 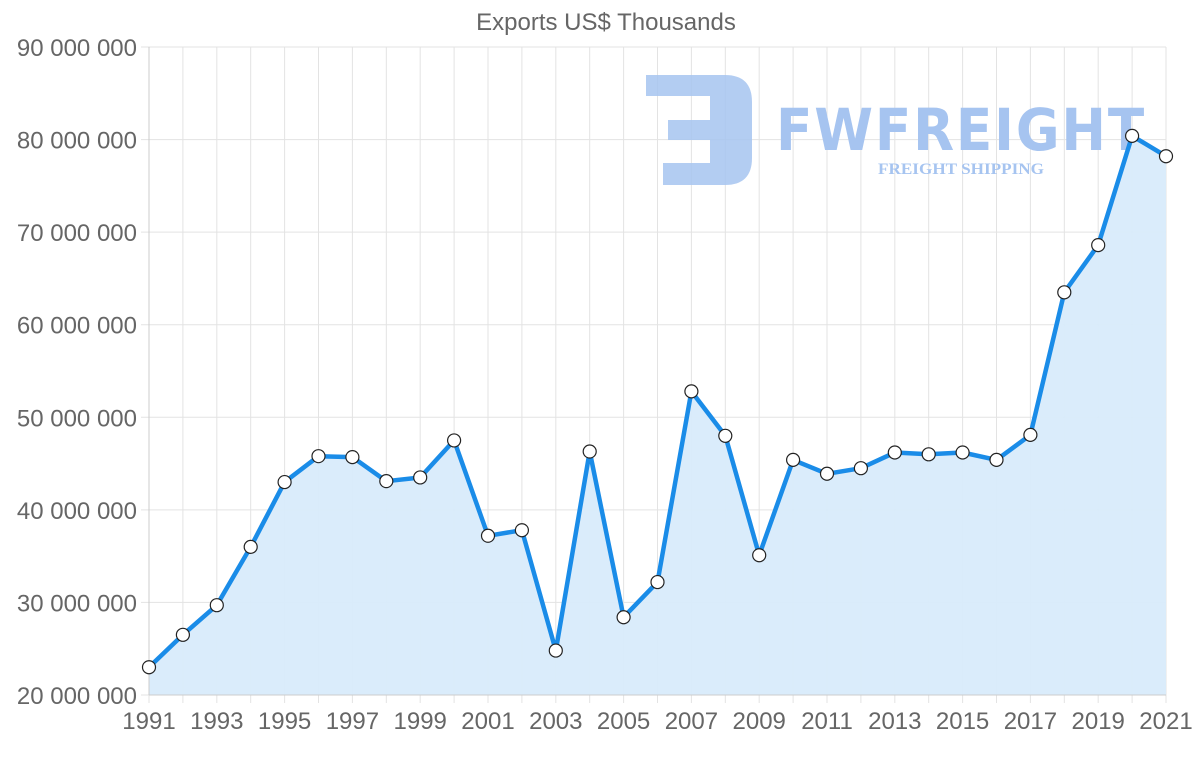 I want to click on data-point-2020, so click(x=1132, y=135).